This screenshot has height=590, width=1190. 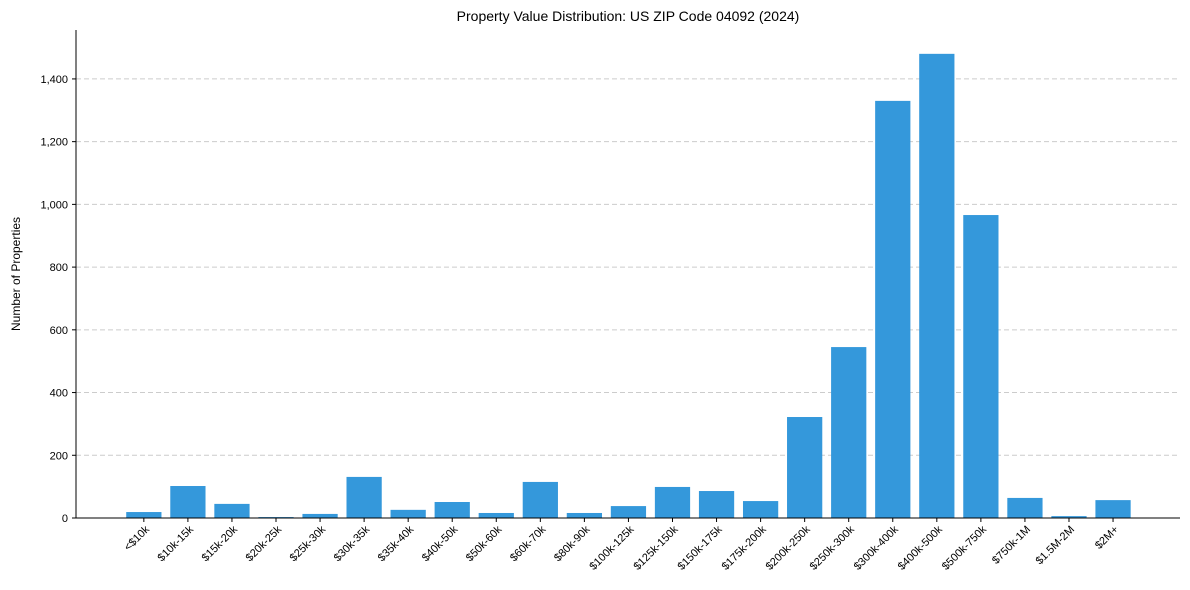 I want to click on x-tick-label: $20k-25k, so click(x=264, y=543).